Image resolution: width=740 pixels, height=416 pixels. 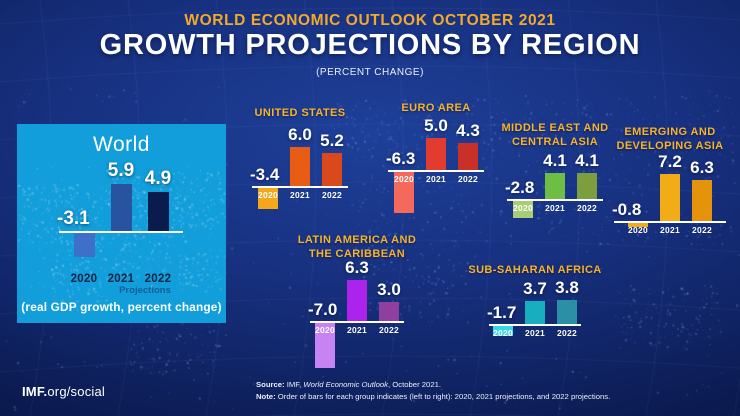 What do you see at coordinates (300, 134) in the screenshot?
I see `value-label: 6.0` at bounding box center [300, 134].